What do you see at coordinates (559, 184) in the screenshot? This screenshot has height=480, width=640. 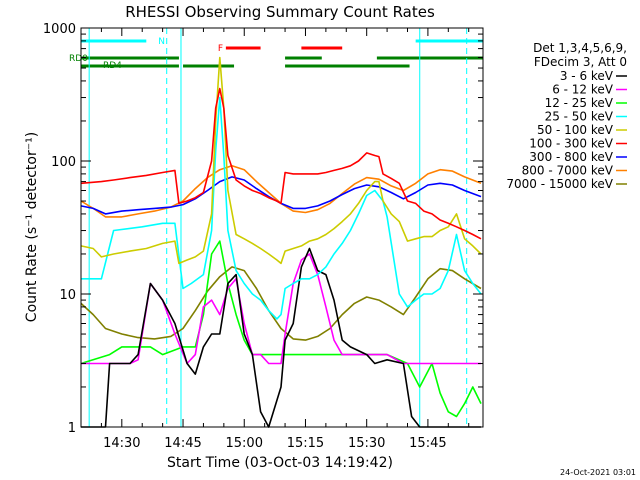 I see `legend-label-8: 7000 - 15000 keV` at bounding box center [559, 184].